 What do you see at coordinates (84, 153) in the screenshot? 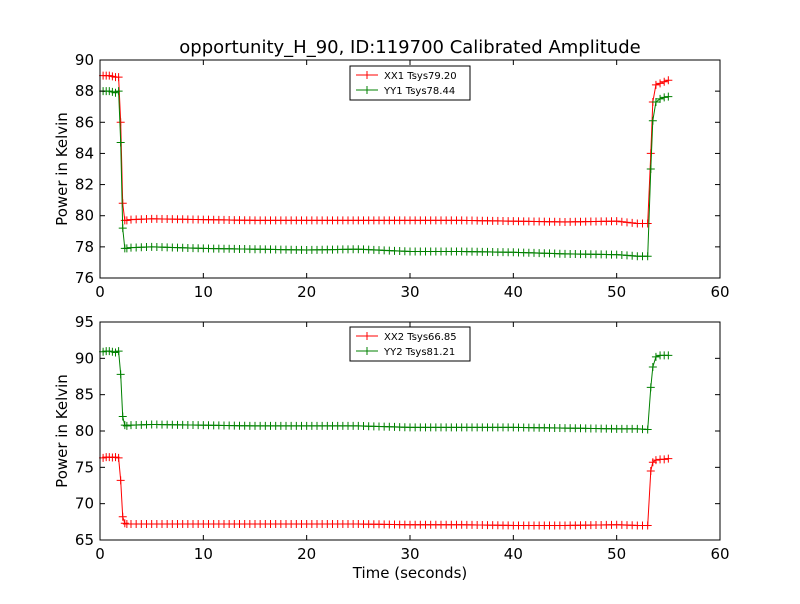
I see `y-tick-label: 84` at bounding box center [84, 153].